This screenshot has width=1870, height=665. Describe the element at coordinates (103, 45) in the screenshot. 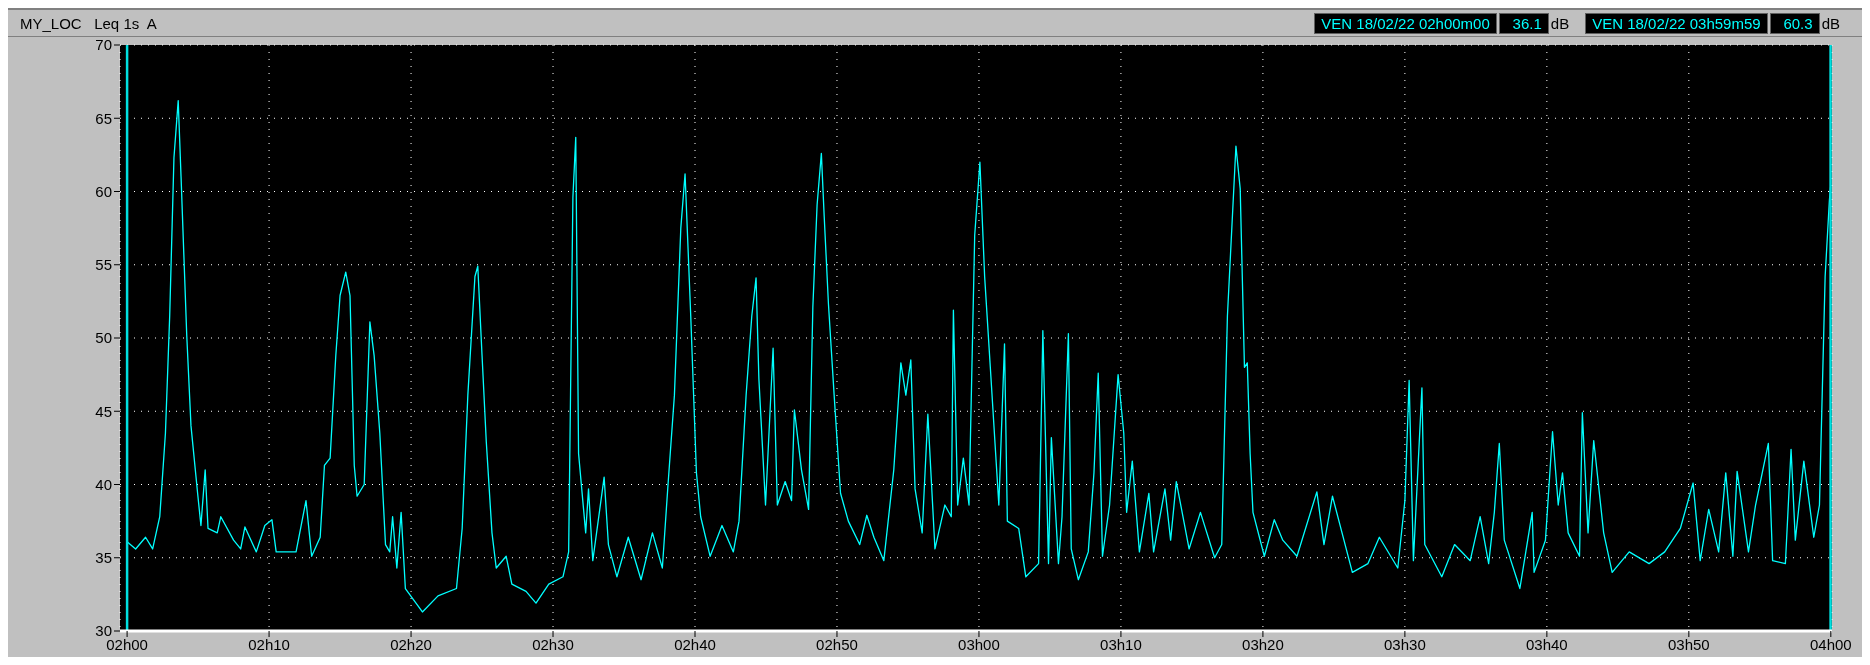

I see `y-tick-label: 70` at that location.